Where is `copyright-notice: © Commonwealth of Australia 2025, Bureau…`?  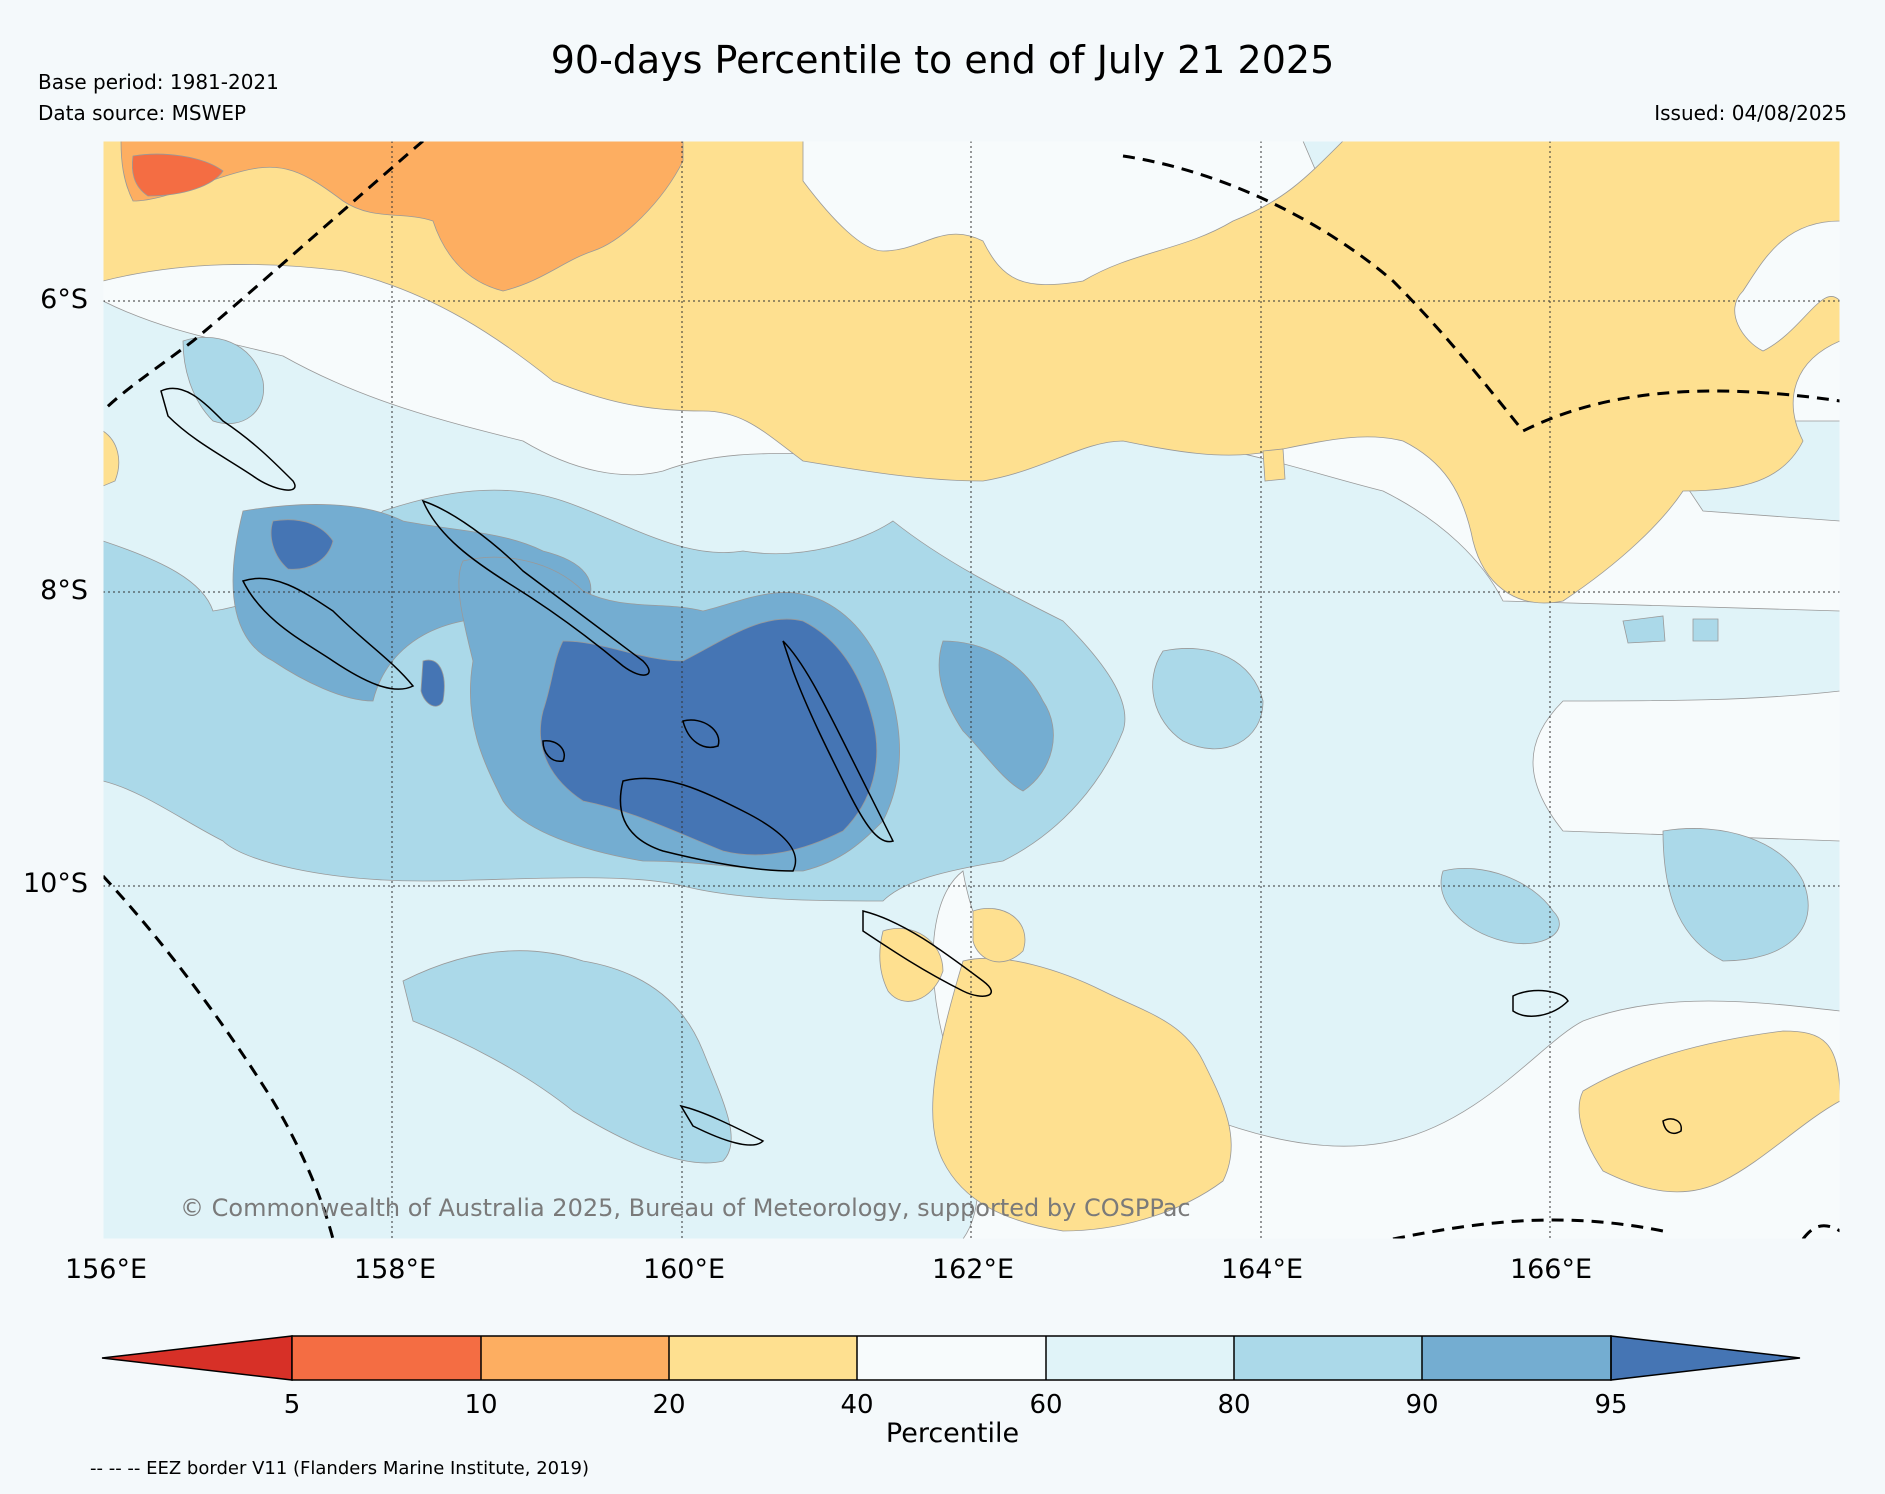
copyright-notice: © Commonwealth of Australia 2025, Bureau… is located at coordinates (685, 1208).